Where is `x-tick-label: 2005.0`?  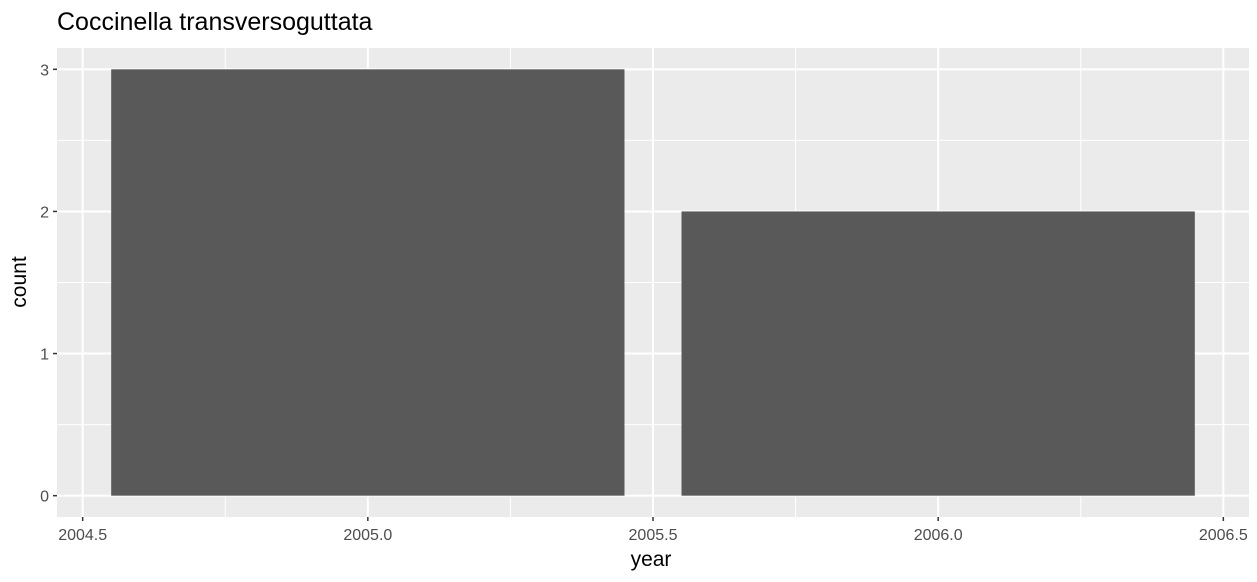
x-tick-label: 2005.0 is located at coordinates (367, 535).